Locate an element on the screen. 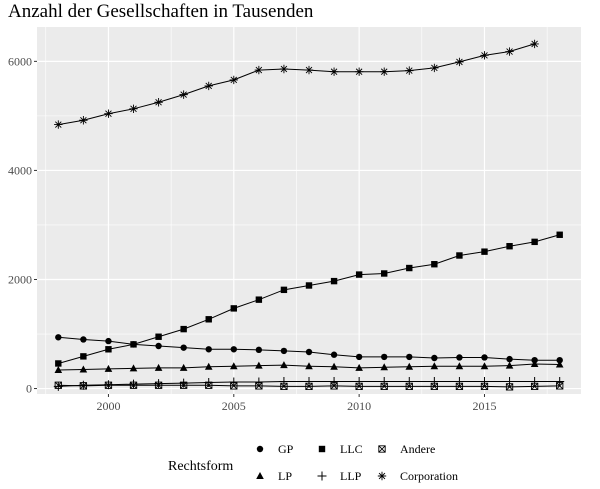  x-tick-label: 2005 is located at coordinates (234, 406).